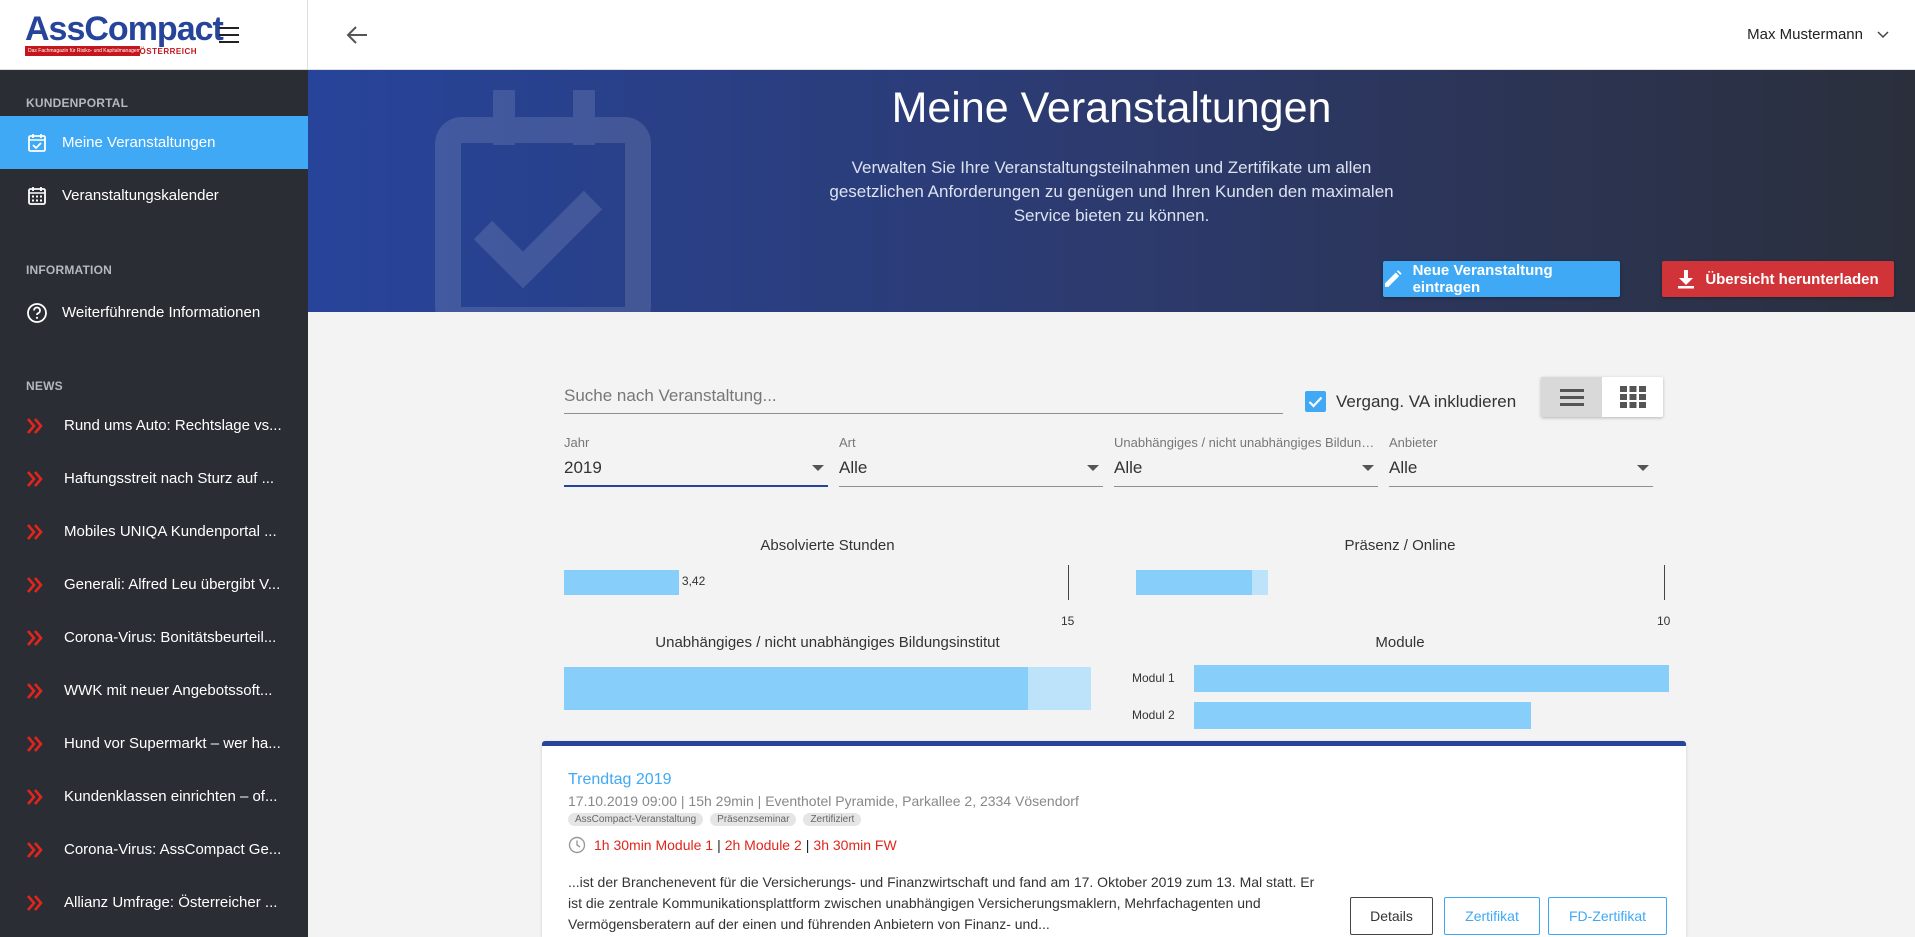  What do you see at coordinates (357, 37) in the screenshot?
I see `back-arrow-icon` at bounding box center [357, 37].